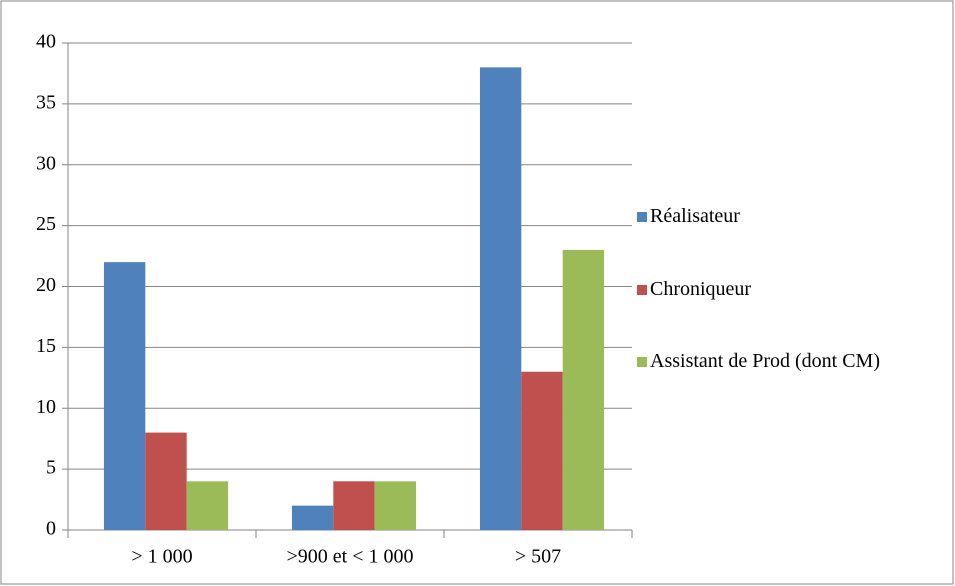  Describe the element at coordinates (46, 163) in the screenshot. I see `y-tick-label: 30` at that location.